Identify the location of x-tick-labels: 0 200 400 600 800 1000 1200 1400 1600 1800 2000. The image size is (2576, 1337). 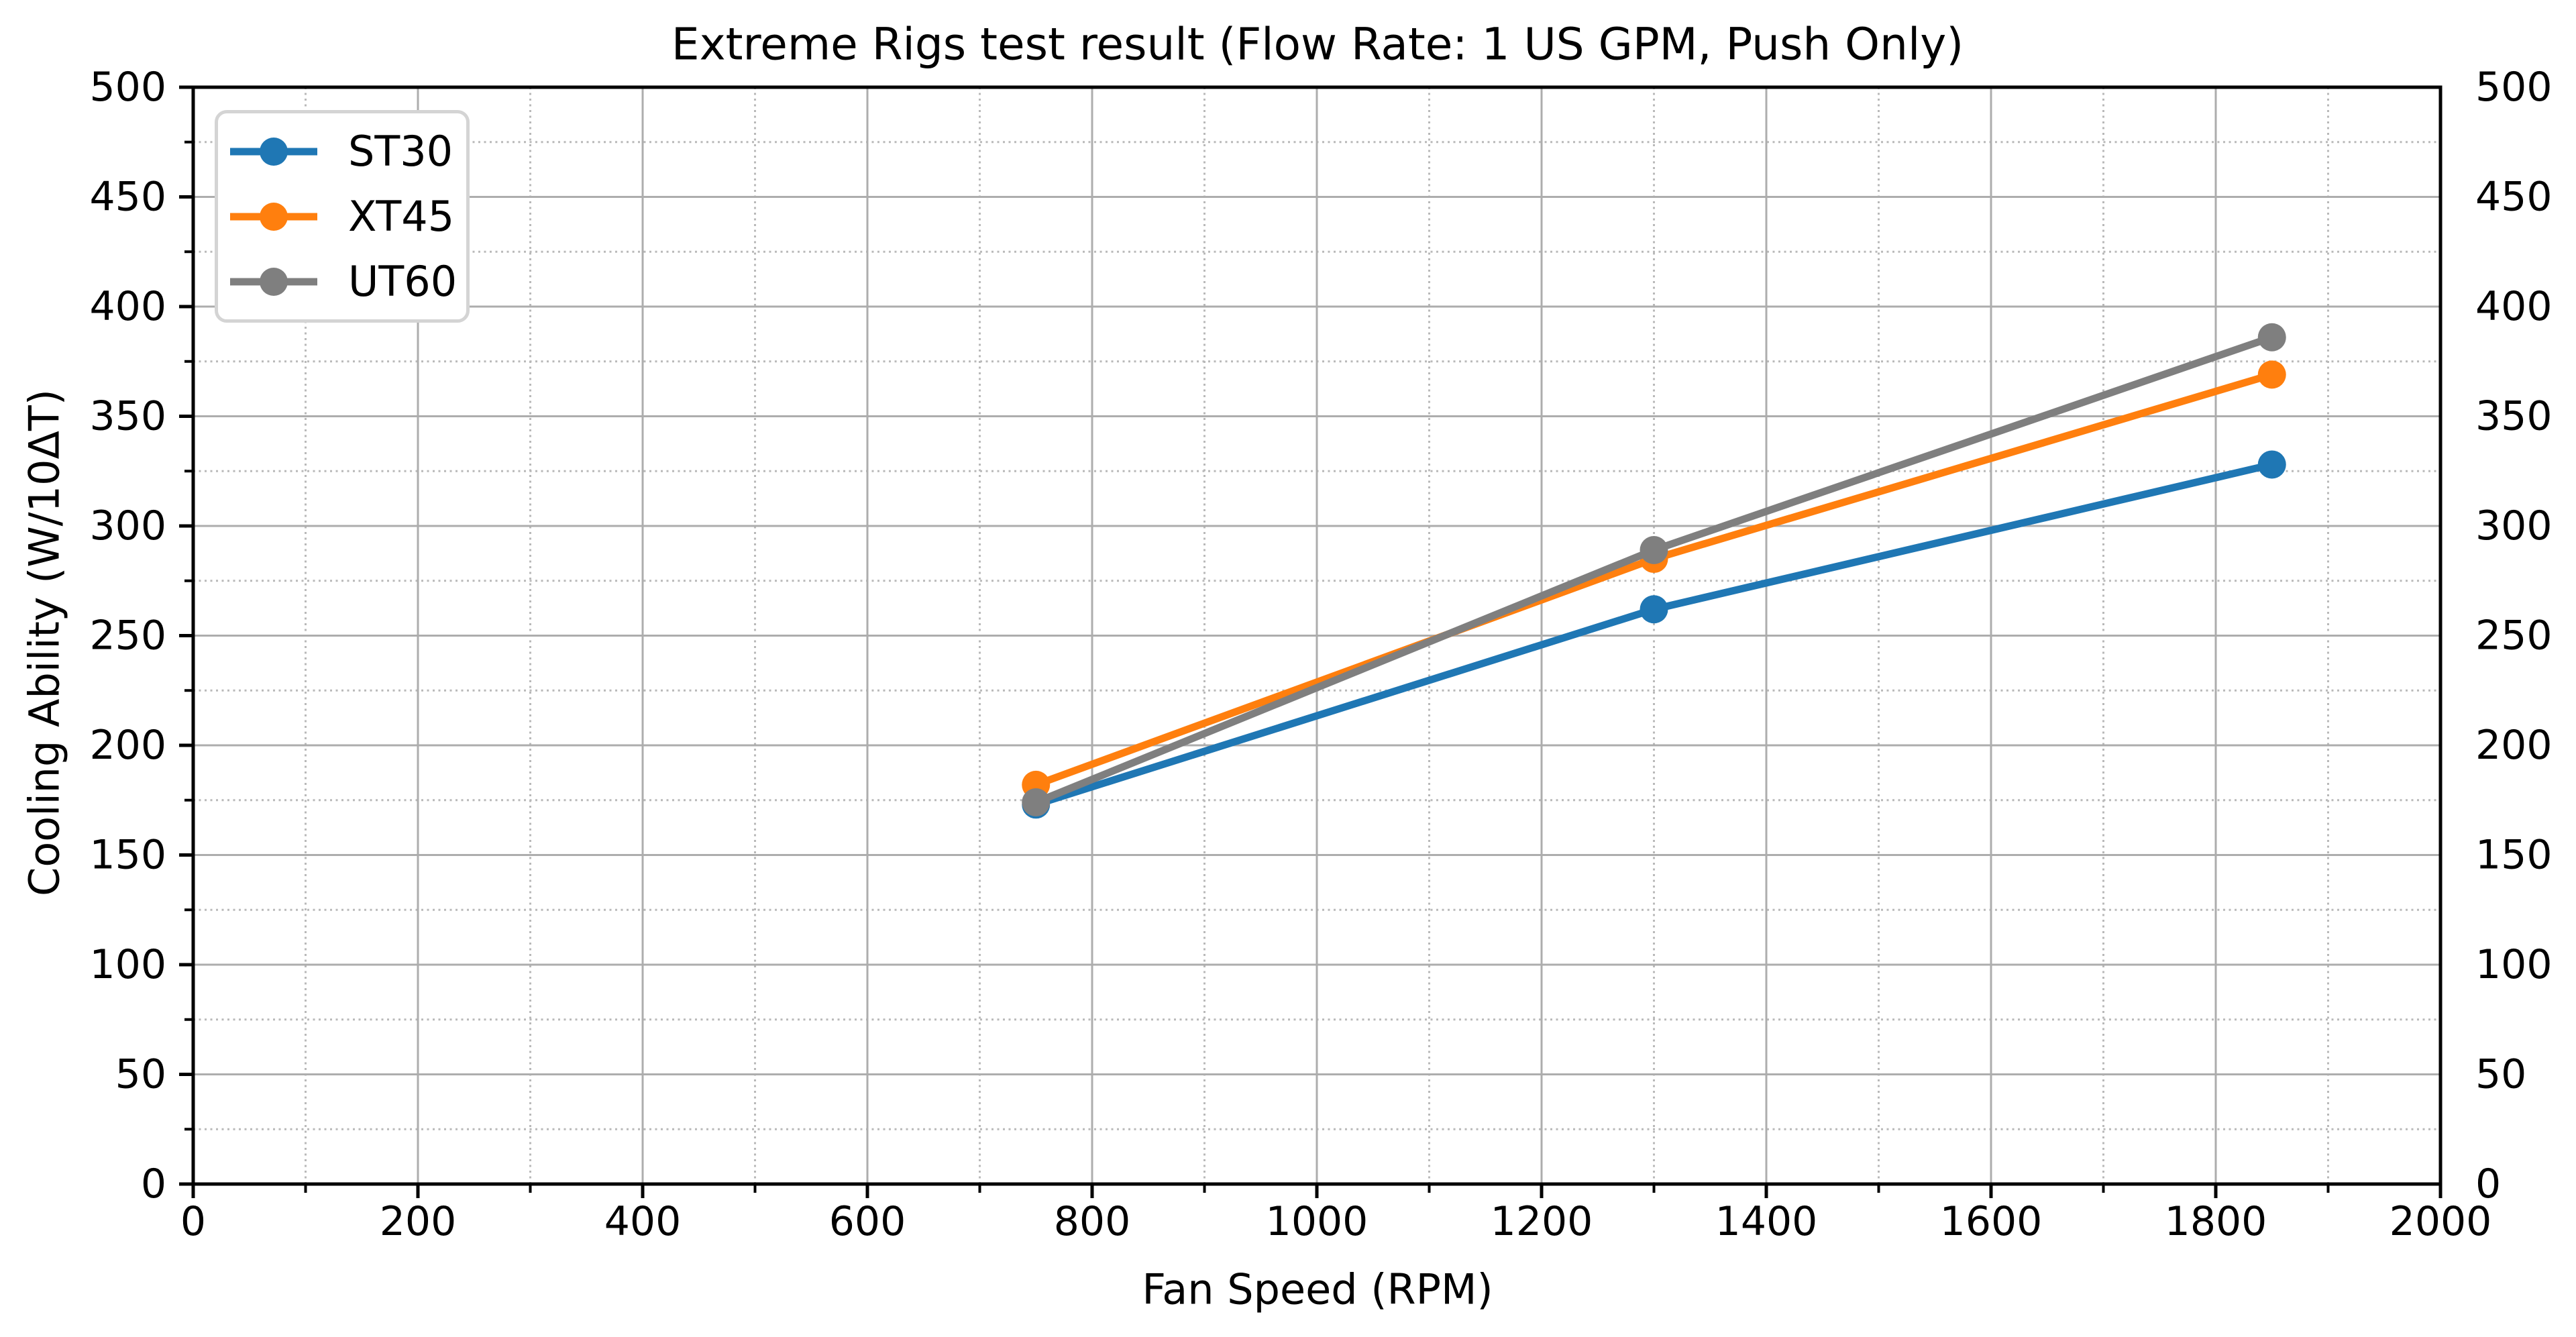
(1335, 1221).